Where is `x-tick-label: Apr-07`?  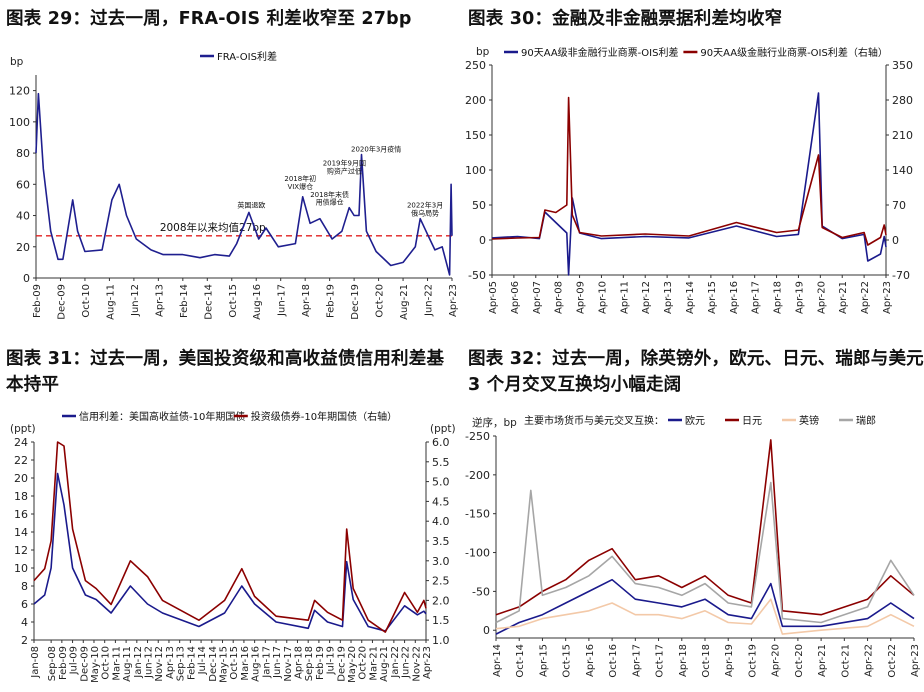
x-tick-label: Apr-07 is located at coordinates (537, 297).